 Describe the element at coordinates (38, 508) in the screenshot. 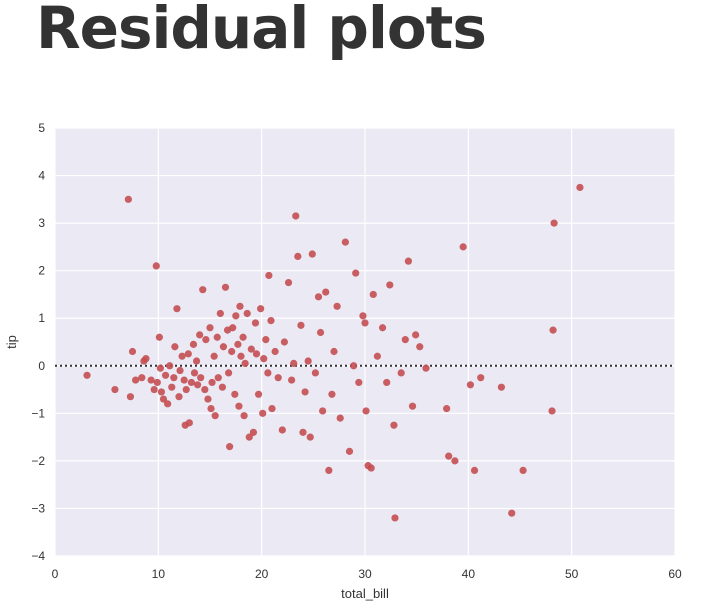

I see `y-tick-label: −3` at that location.